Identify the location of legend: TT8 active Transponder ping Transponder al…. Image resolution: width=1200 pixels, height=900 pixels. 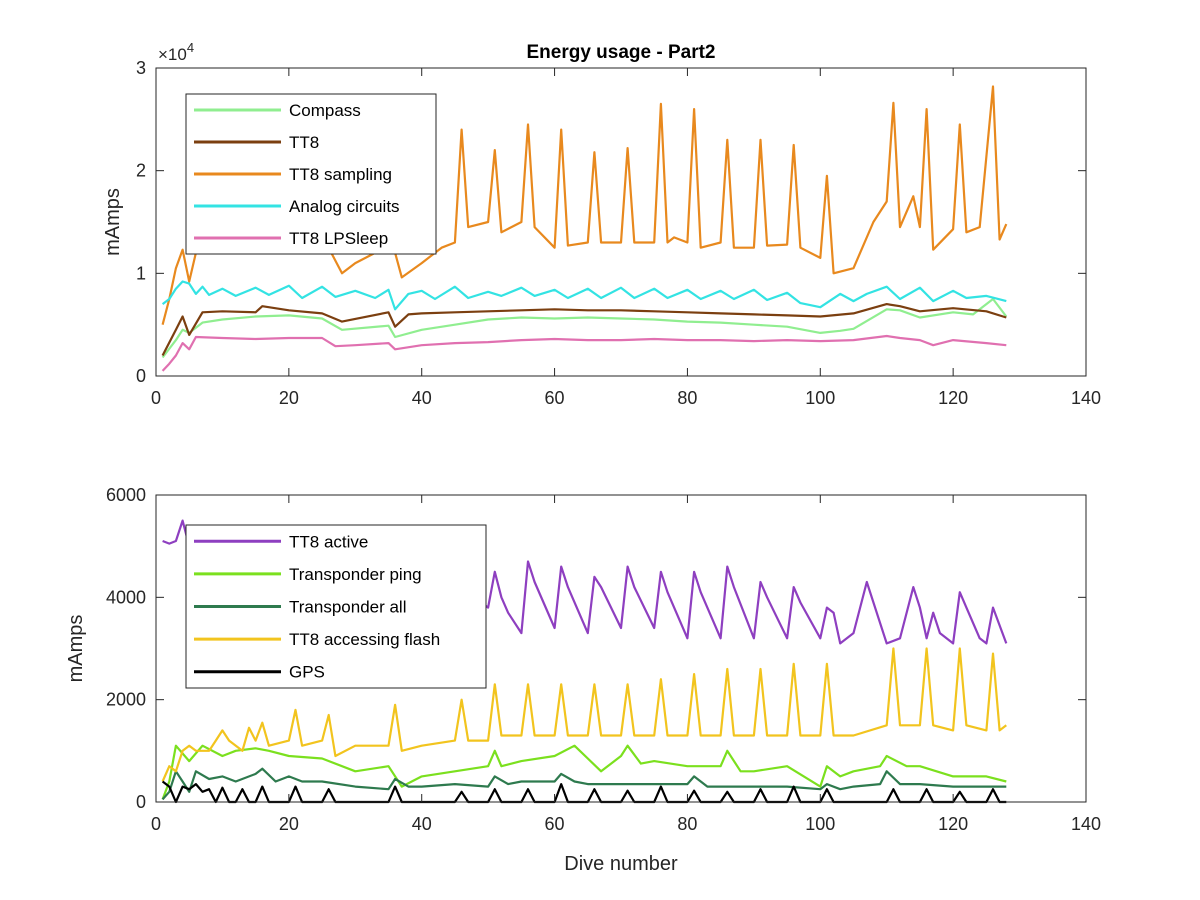
(336, 606).